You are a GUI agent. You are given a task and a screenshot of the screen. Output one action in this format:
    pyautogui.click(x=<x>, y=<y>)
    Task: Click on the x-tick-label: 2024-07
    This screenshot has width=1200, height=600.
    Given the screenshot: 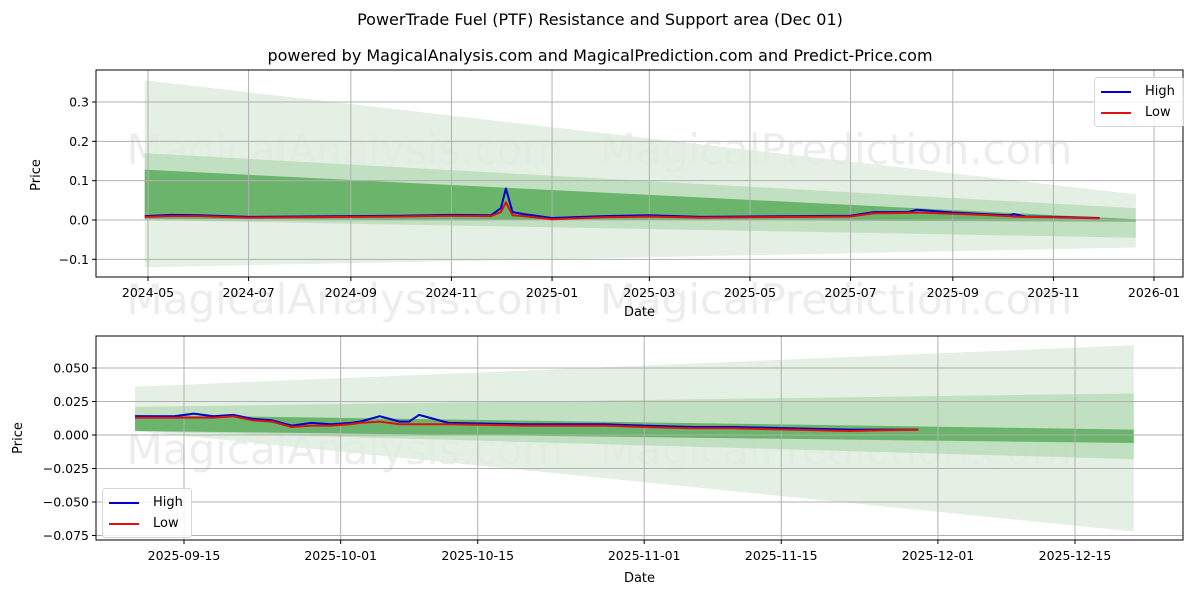 What is the action you would take?
    pyautogui.click(x=248, y=292)
    